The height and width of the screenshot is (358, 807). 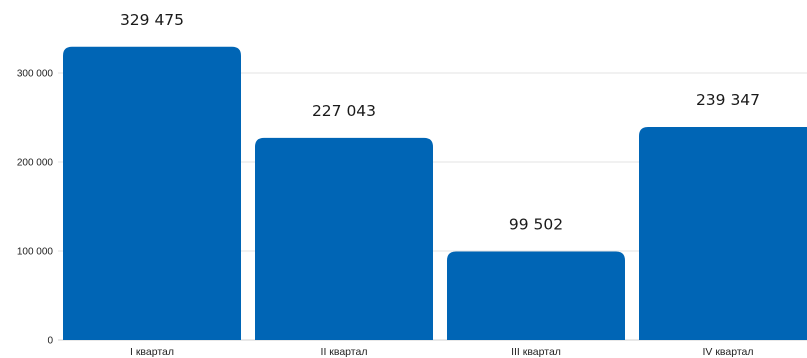 I want to click on x-category-label: III квартал, so click(x=536, y=352).